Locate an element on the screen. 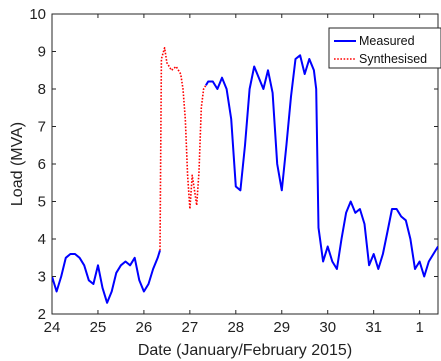 The width and height of the screenshot is (441, 361). y-tick-label: 8 is located at coordinates (42, 89).